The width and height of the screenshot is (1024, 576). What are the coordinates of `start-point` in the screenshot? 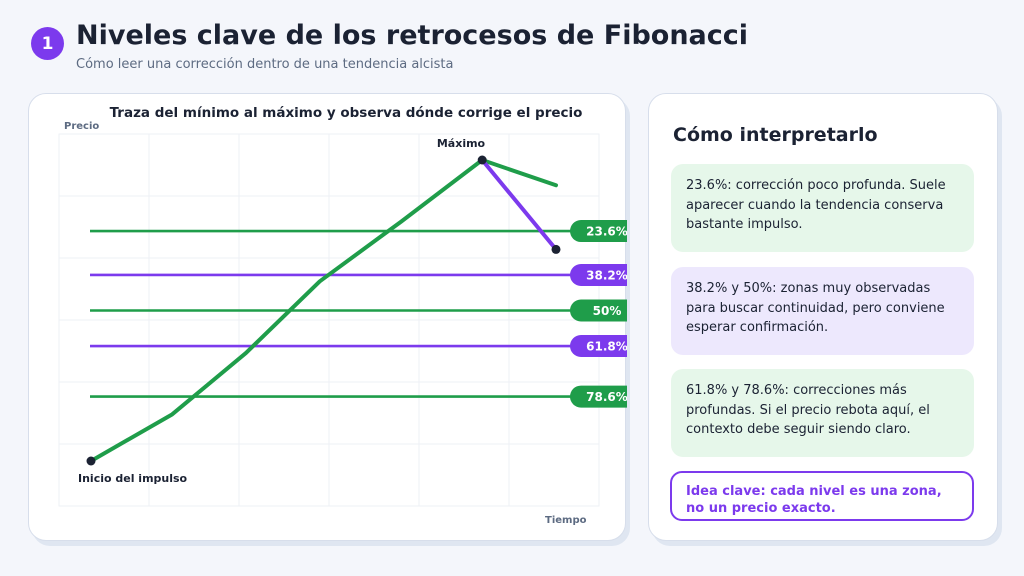 It's located at (91, 461).